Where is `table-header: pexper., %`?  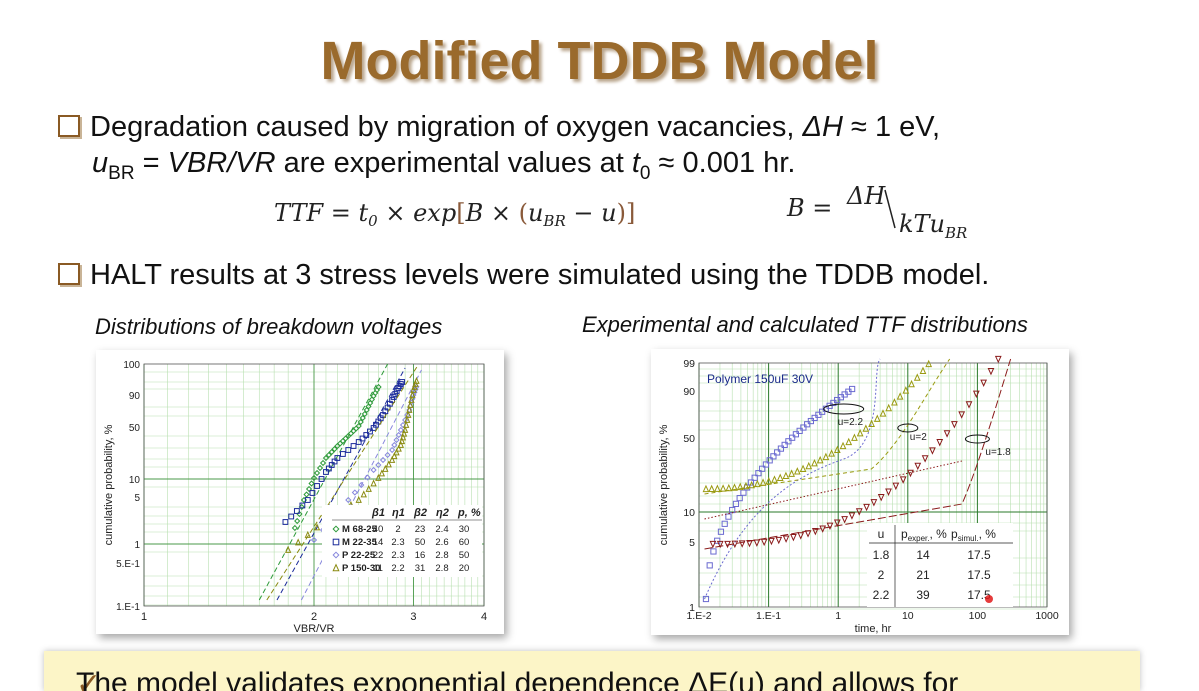
table-header: pexper., % is located at coordinates (924, 535).